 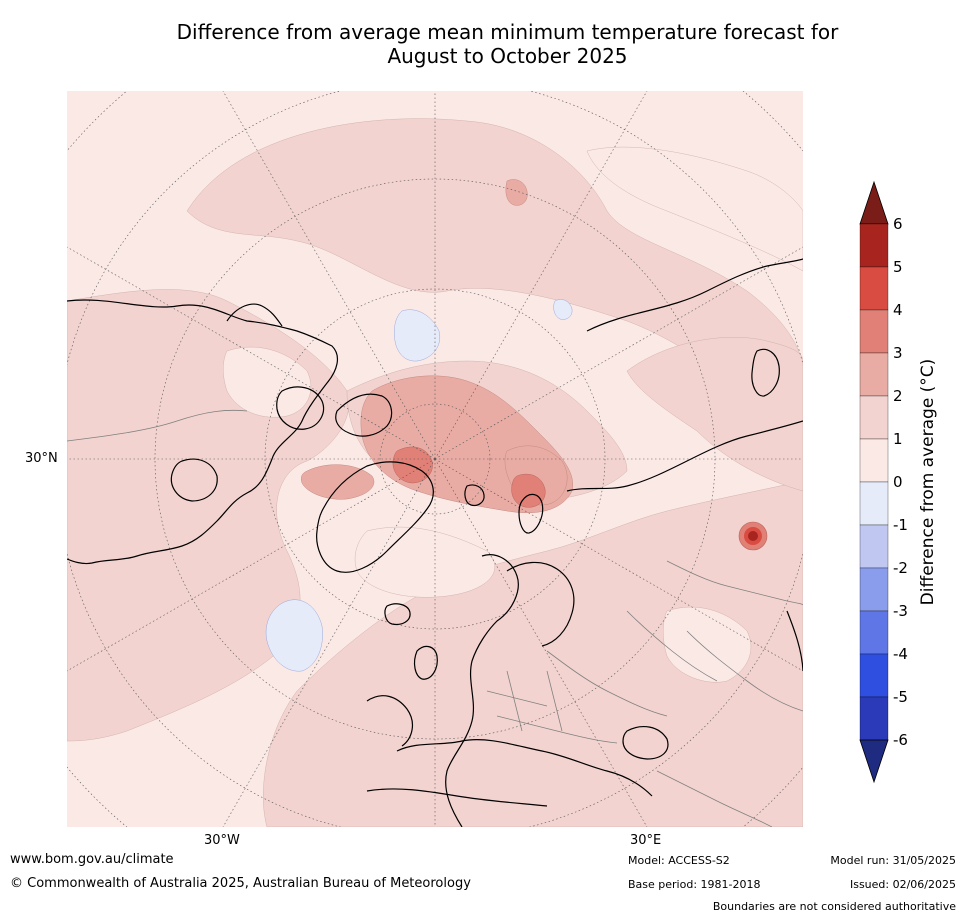 I want to click on footer-website: www.bom.gov.au/climate, so click(x=92, y=859).